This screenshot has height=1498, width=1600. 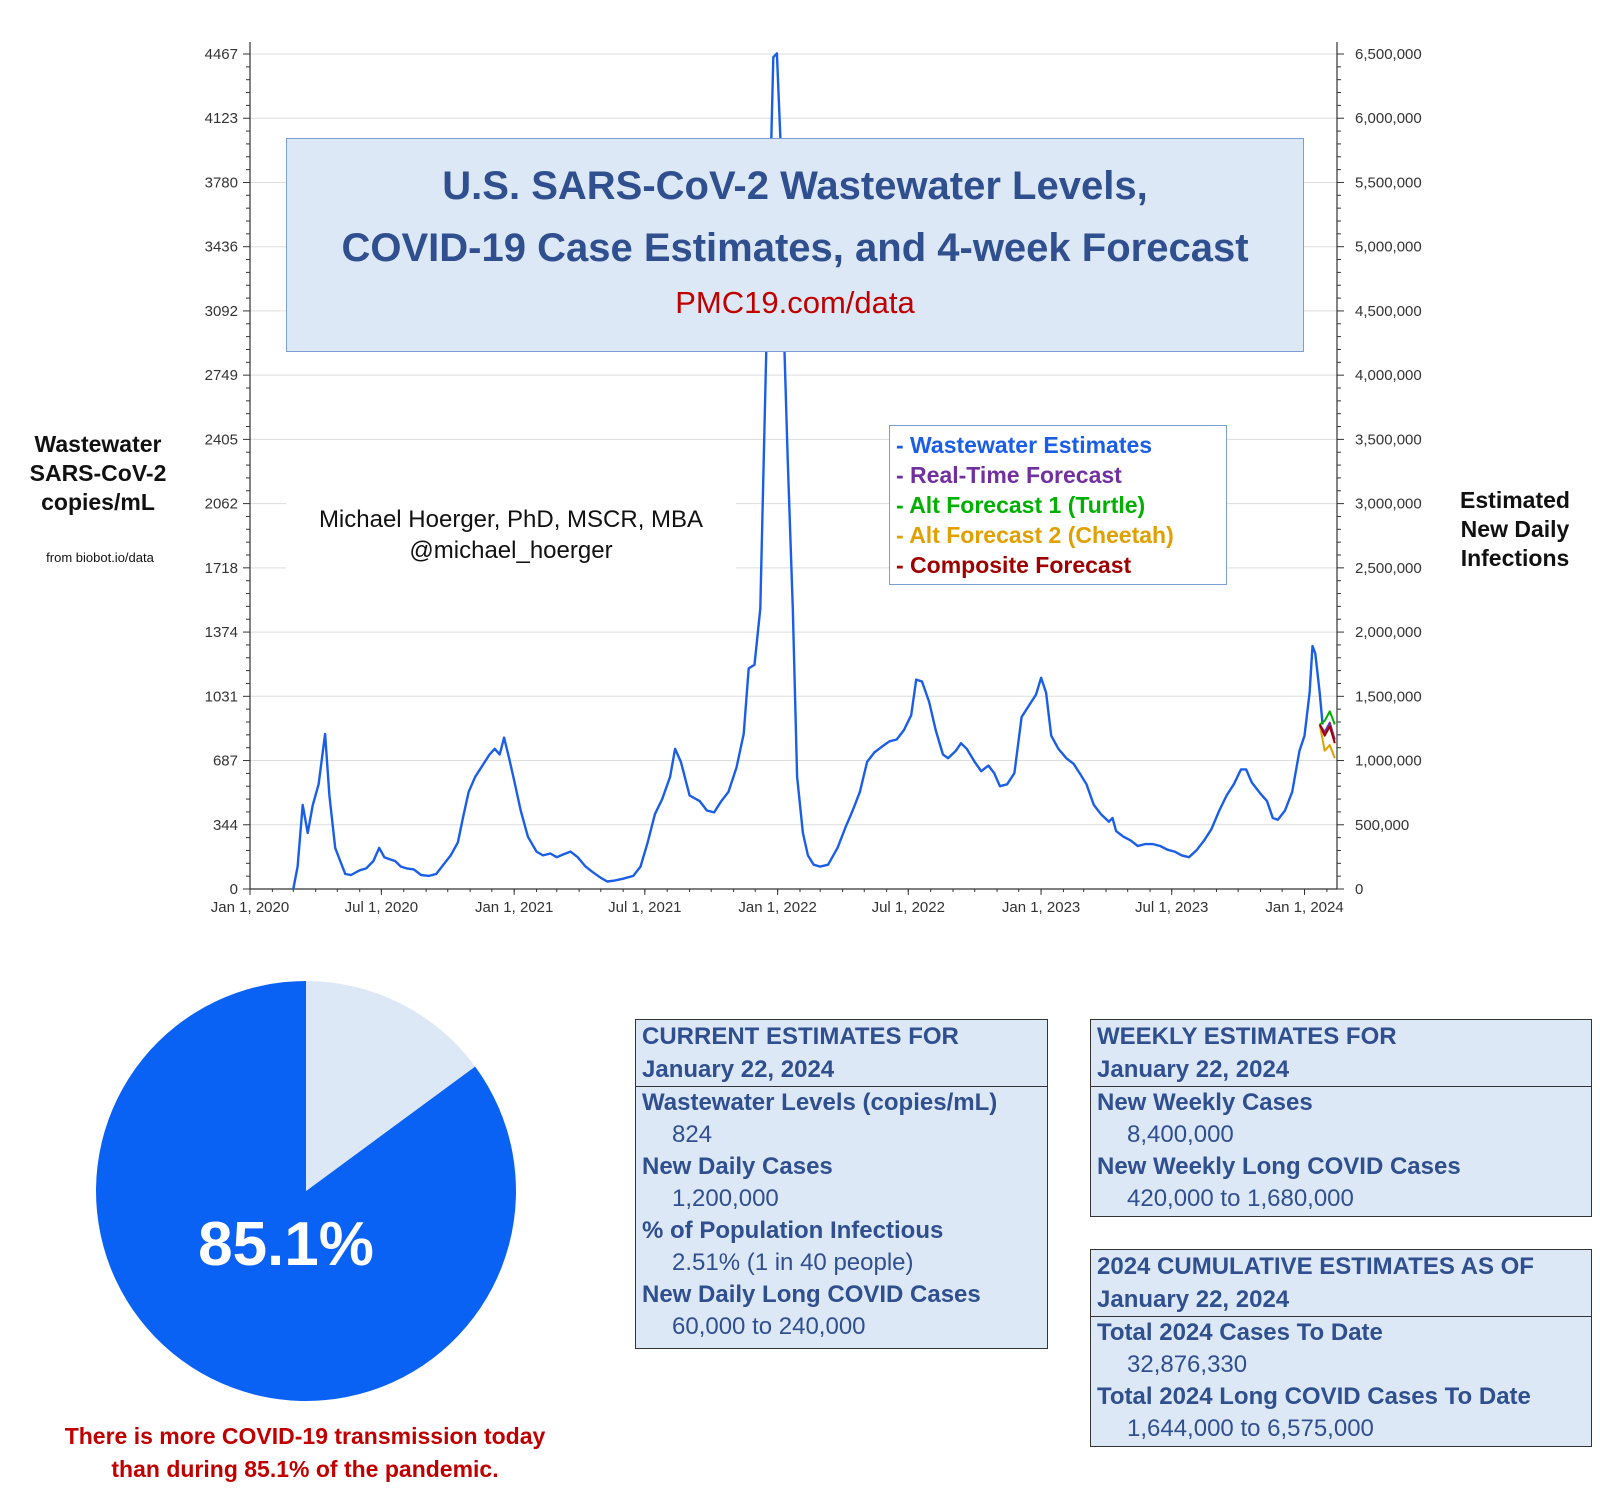 What do you see at coordinates (800, 1036) in the screenshot?
I see `header-line: CURRENT ESTIMATES FOR` at bounding box center [800, 1036].